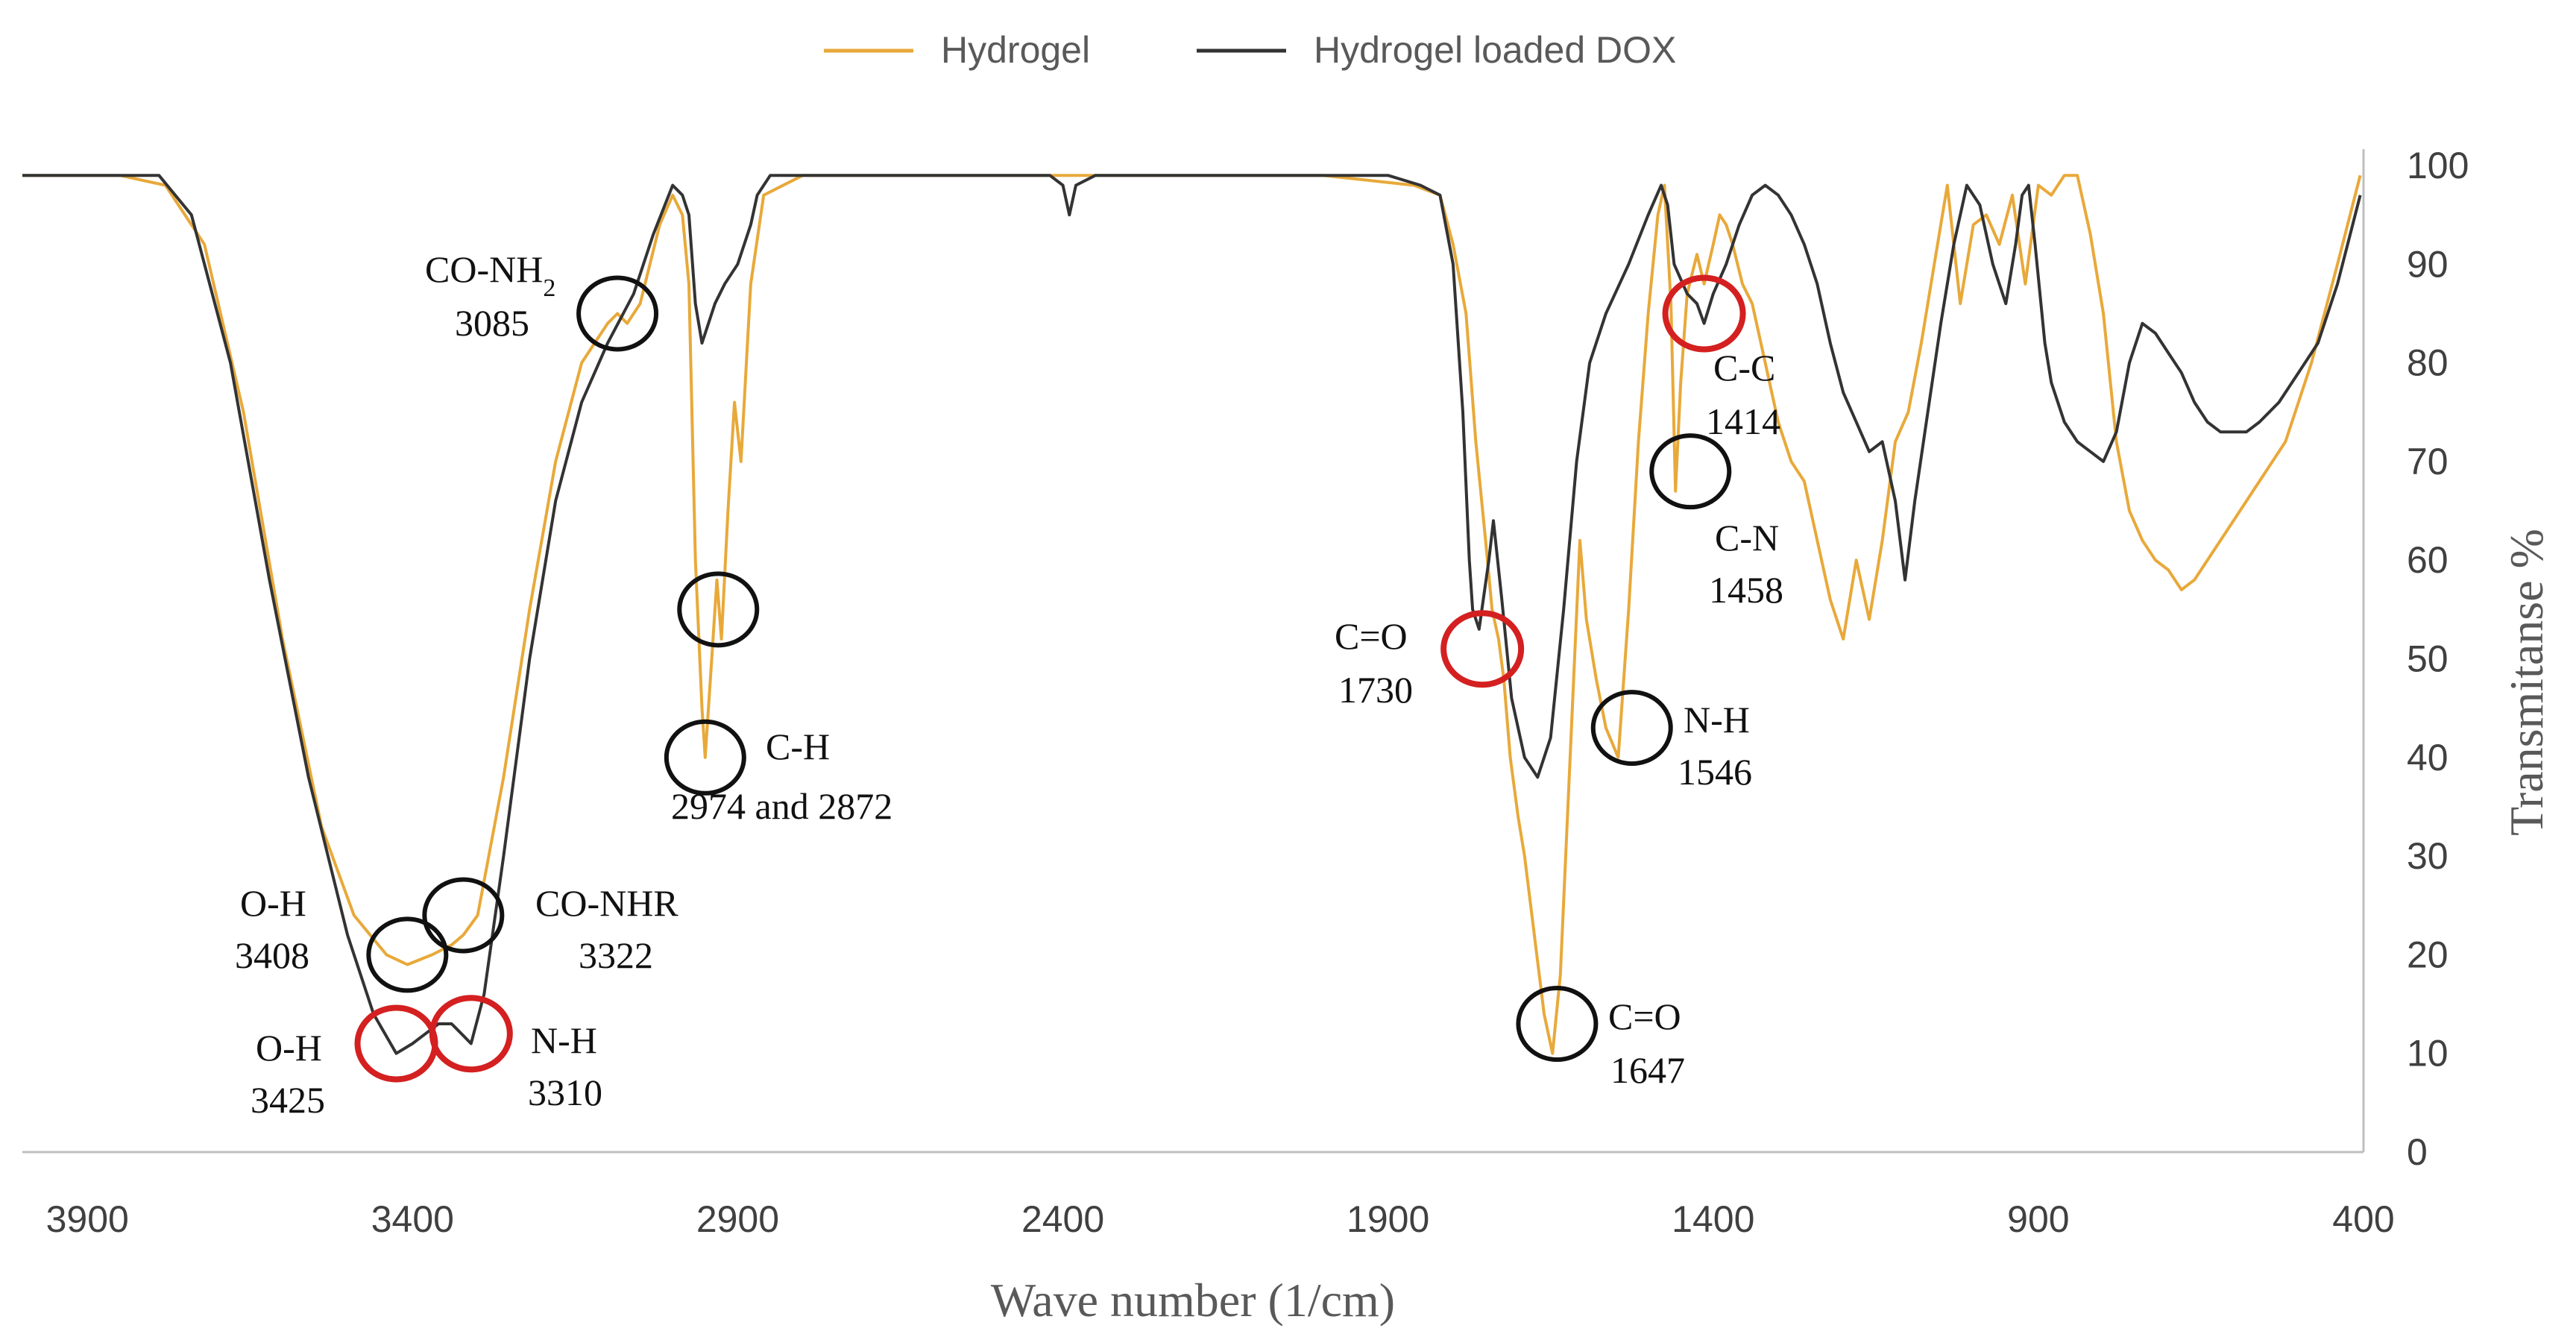 This screenshot has height=1337, width=2576. What do you see at coordinates (412, 1219) in the screenshot?
I see `x-tick-label: 3400` at bounding box center [412, 1219].